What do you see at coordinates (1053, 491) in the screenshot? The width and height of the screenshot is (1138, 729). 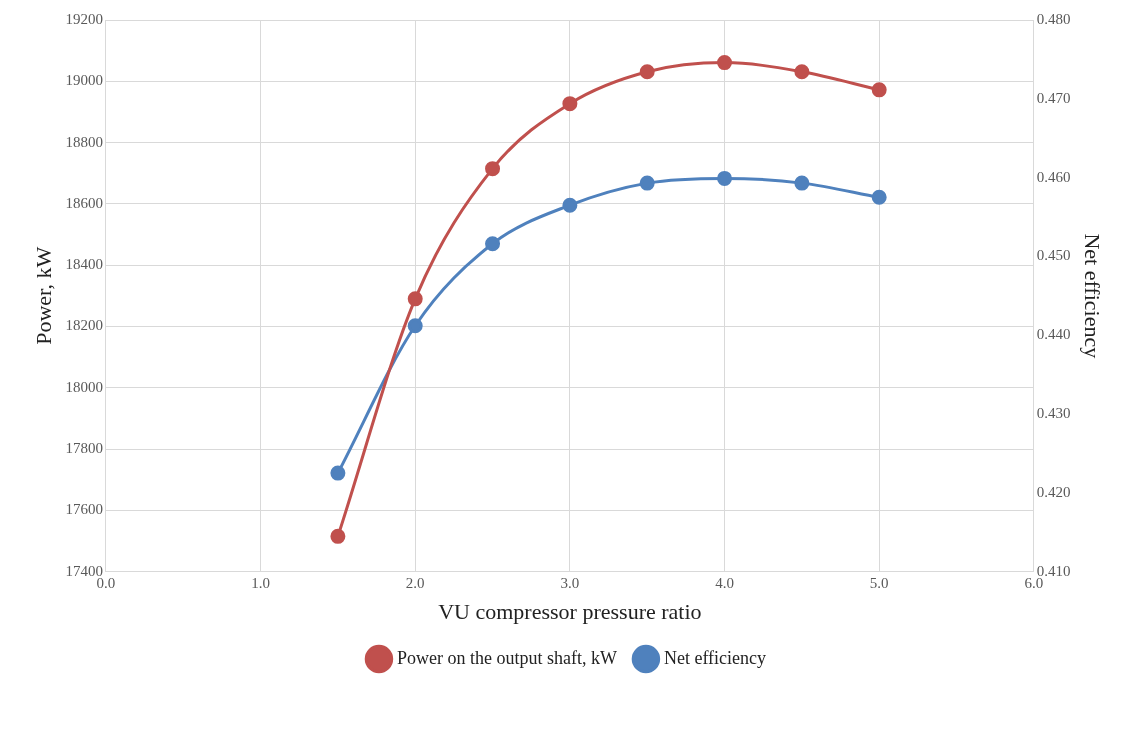 I see `y2-tick-label: 0.420` at bounding box center [1053, 491].